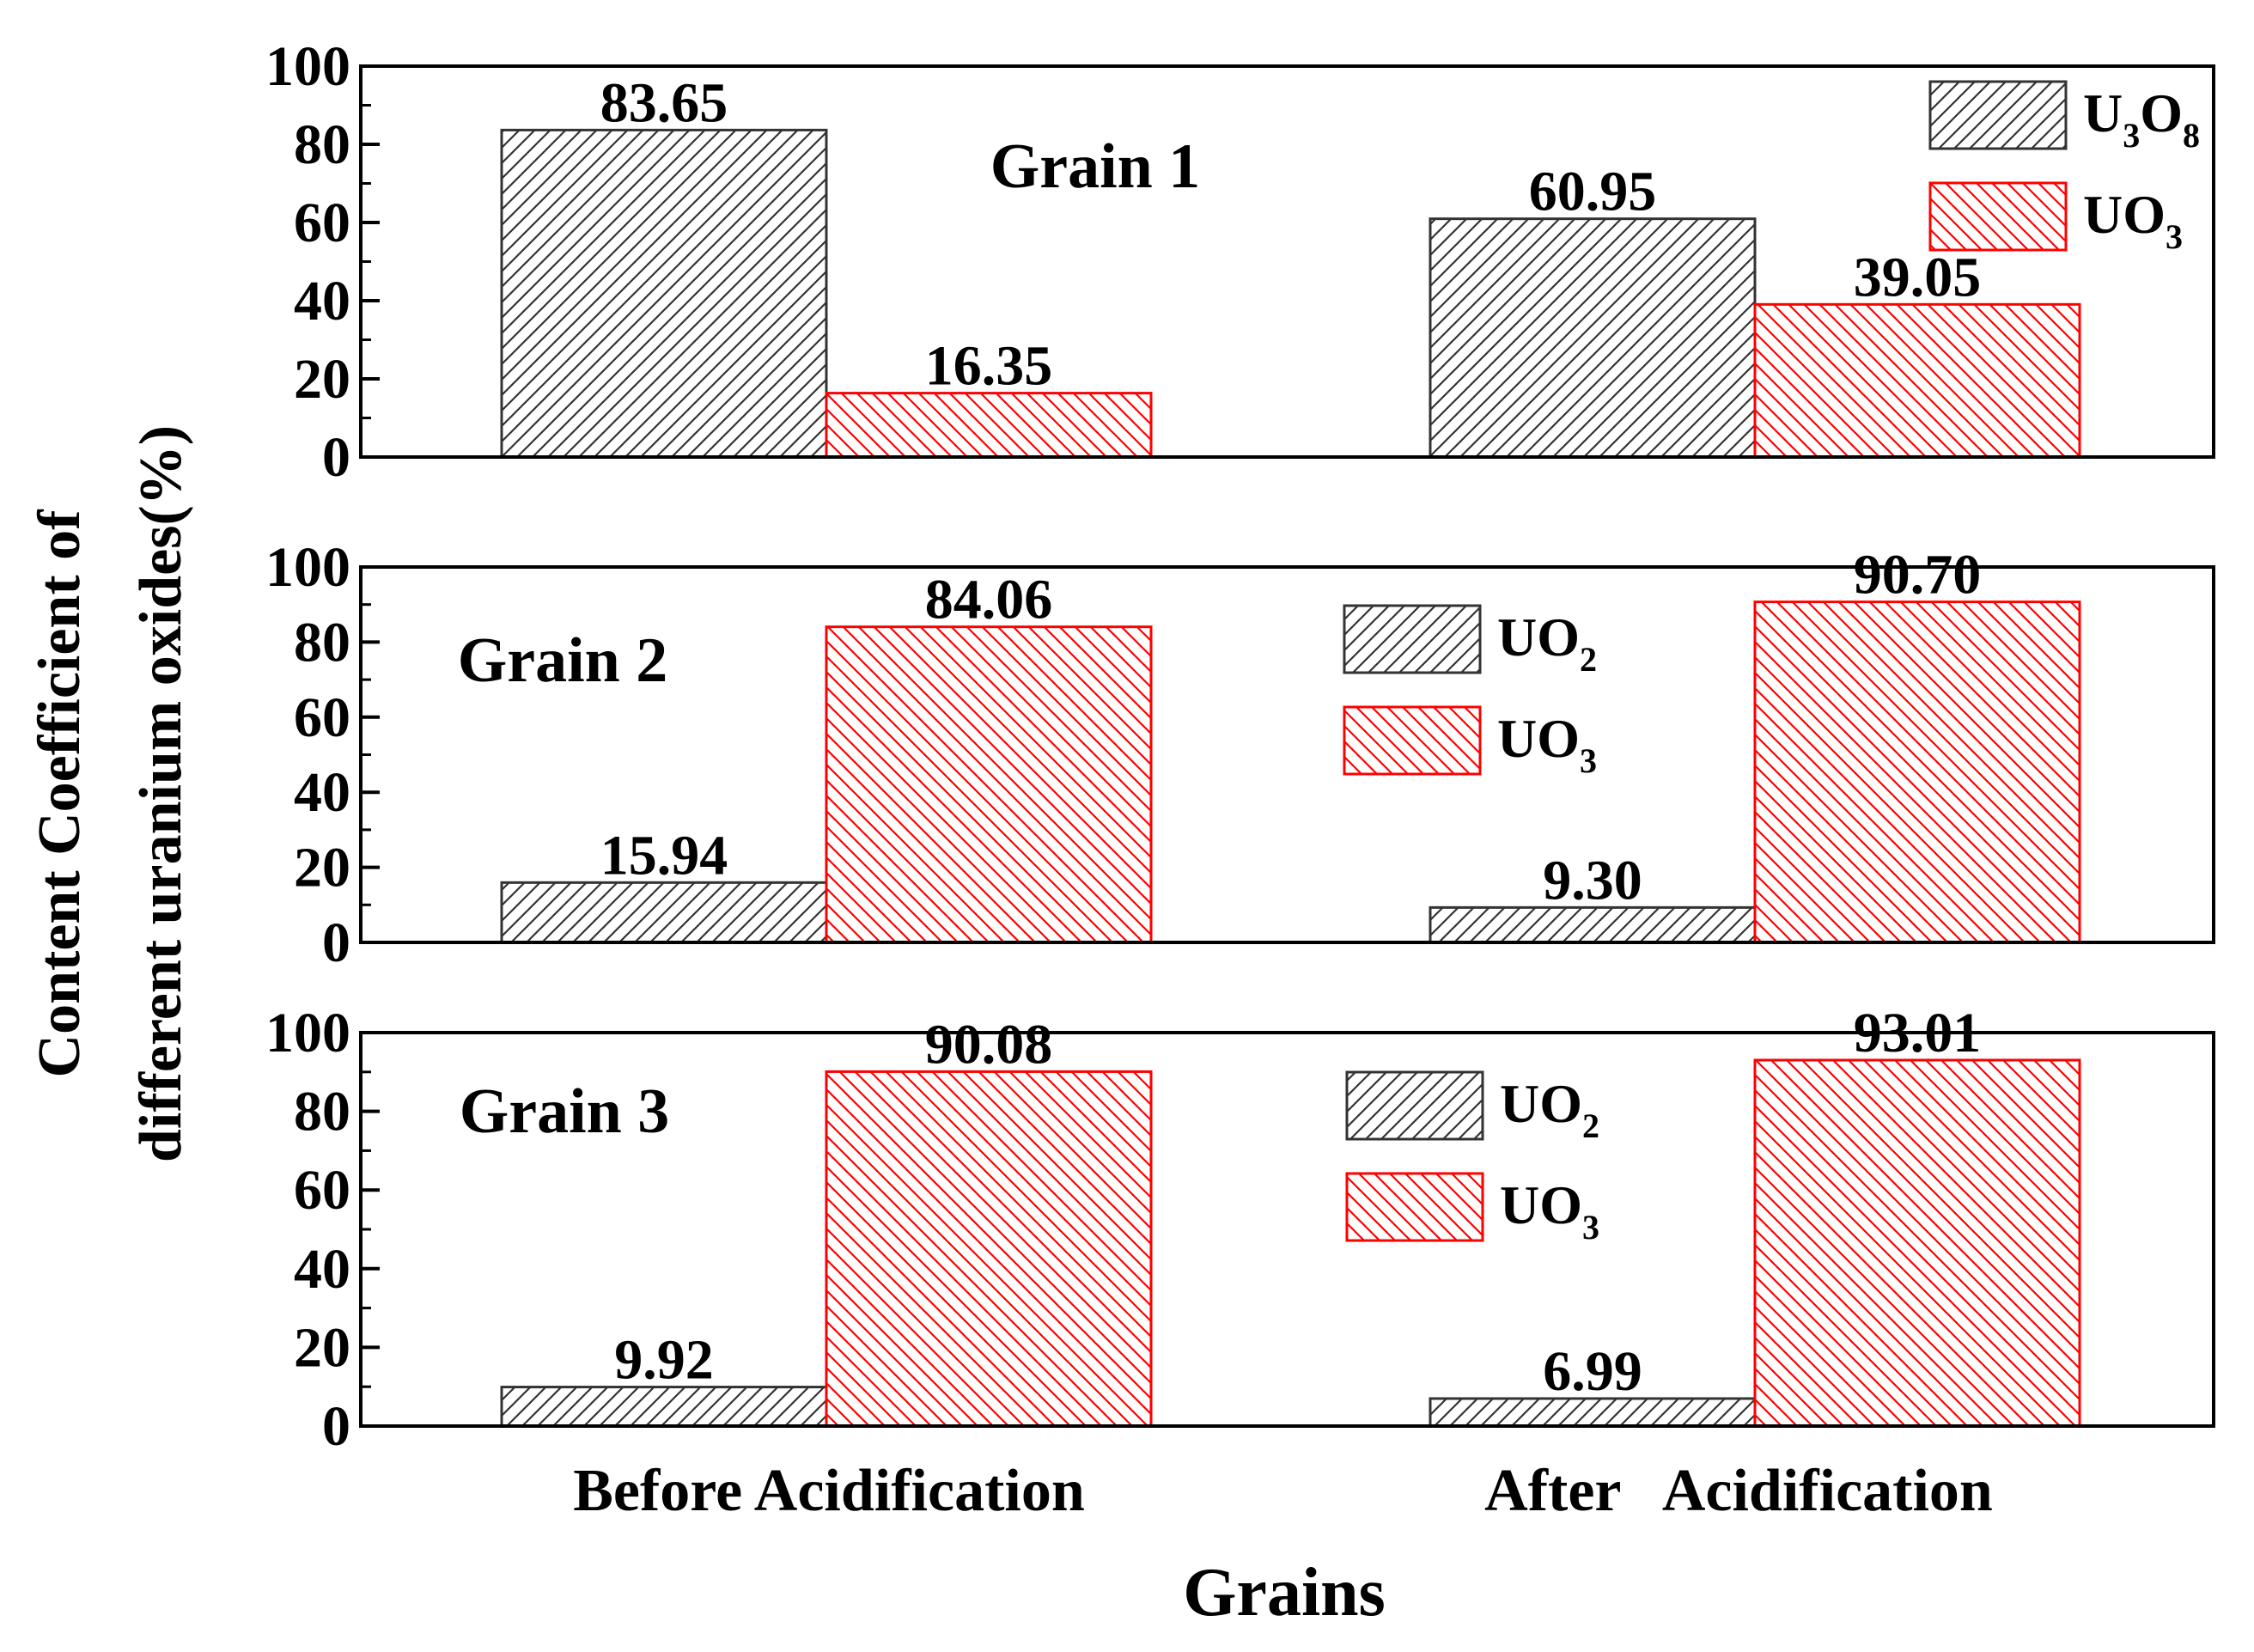  What do you see at coordinates (563, 660) in the screenshot?
I see `panel-label-grain-2: Grain 2` at bounding box center [563, 660].